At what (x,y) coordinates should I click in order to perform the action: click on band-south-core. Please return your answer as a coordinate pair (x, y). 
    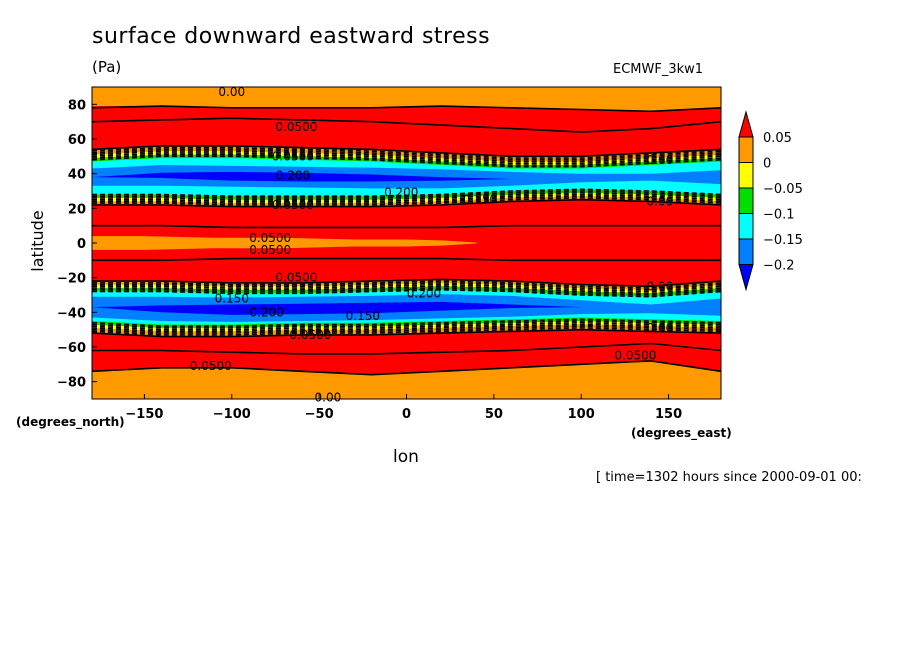
    Looking at the image, I should click on (406, 308).